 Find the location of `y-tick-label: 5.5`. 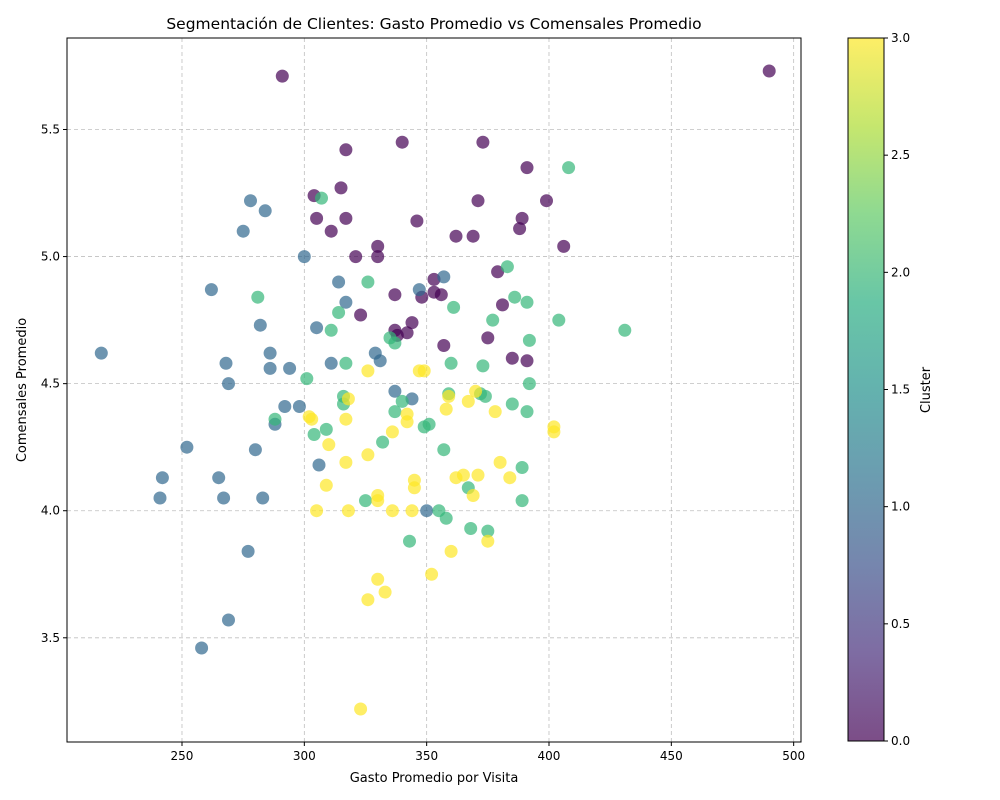

y-tick-label: 5.5 is located at coordinates (50, 129).